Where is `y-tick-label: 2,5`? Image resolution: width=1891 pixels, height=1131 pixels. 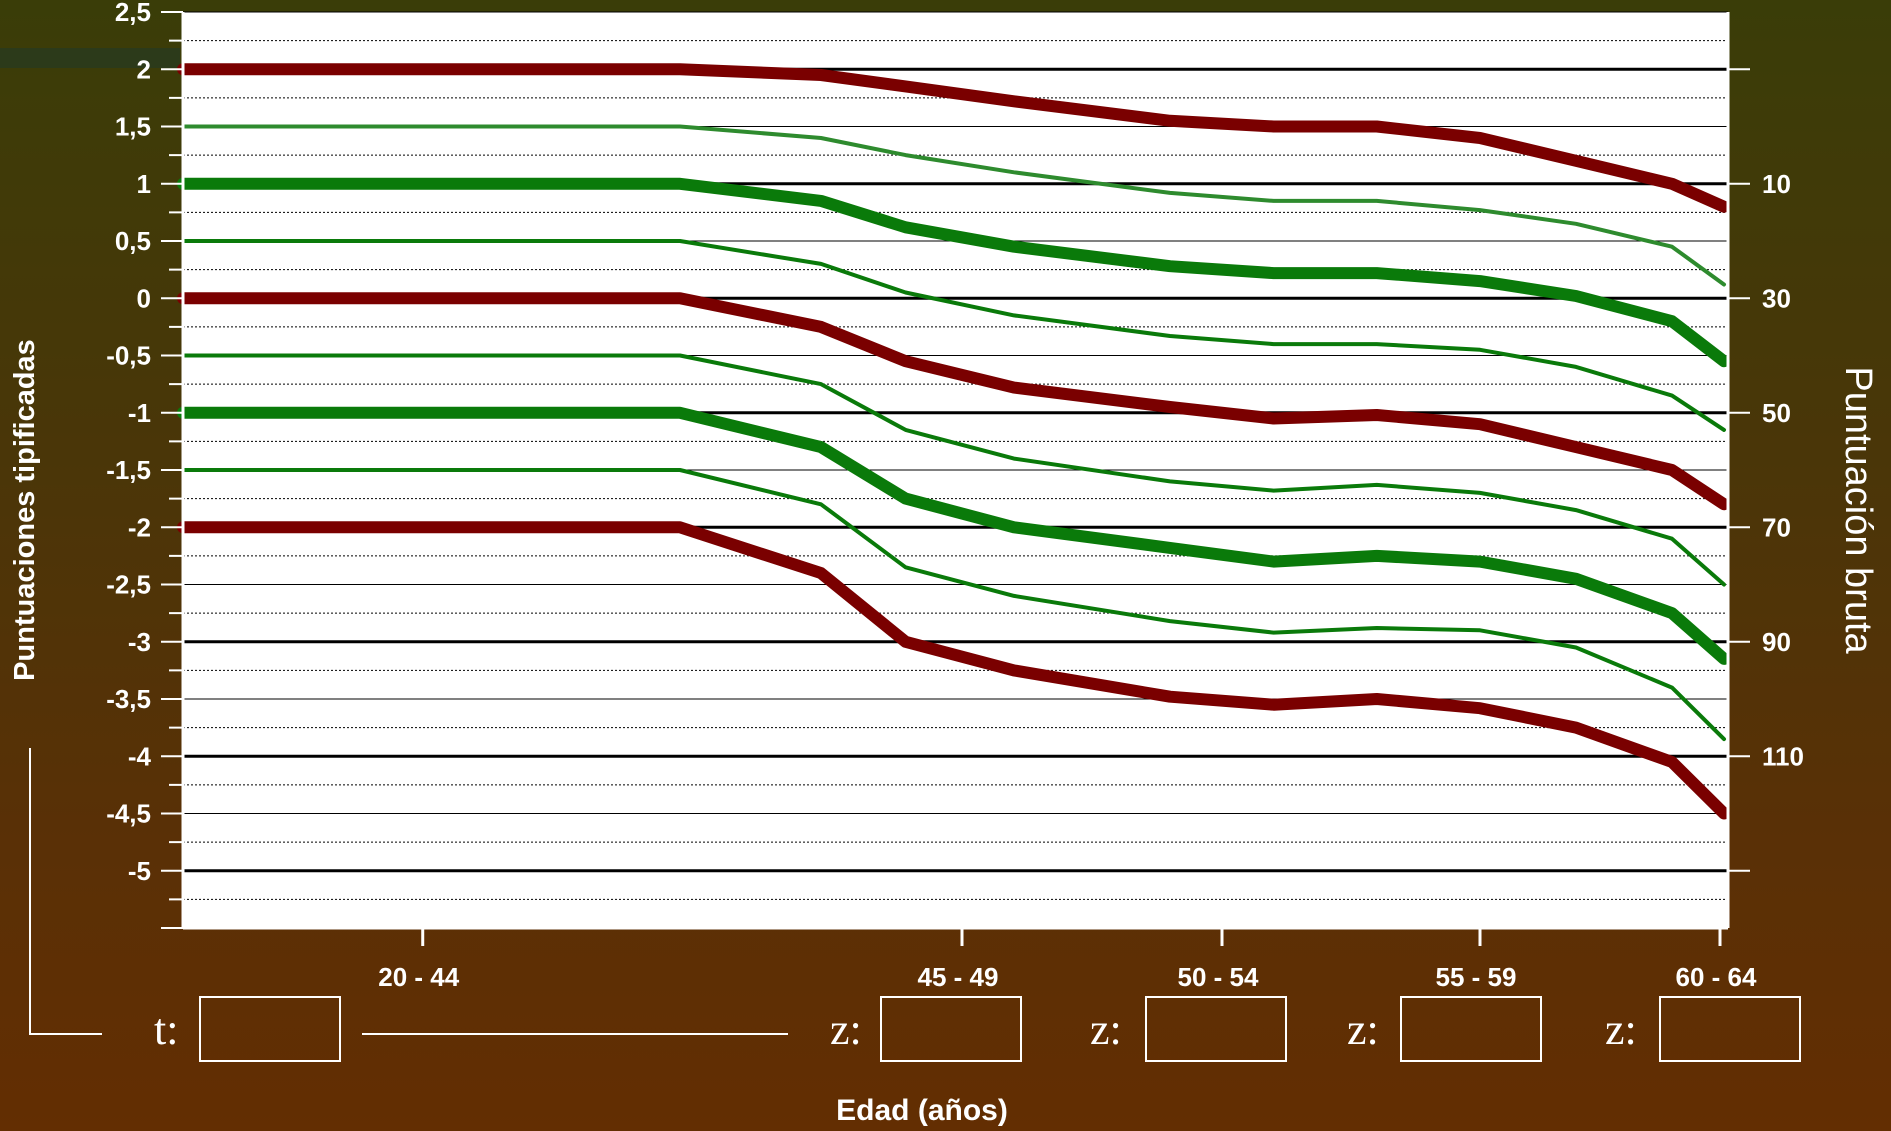 y-tick-label: 2,5 is located at coordinates (133, 13).